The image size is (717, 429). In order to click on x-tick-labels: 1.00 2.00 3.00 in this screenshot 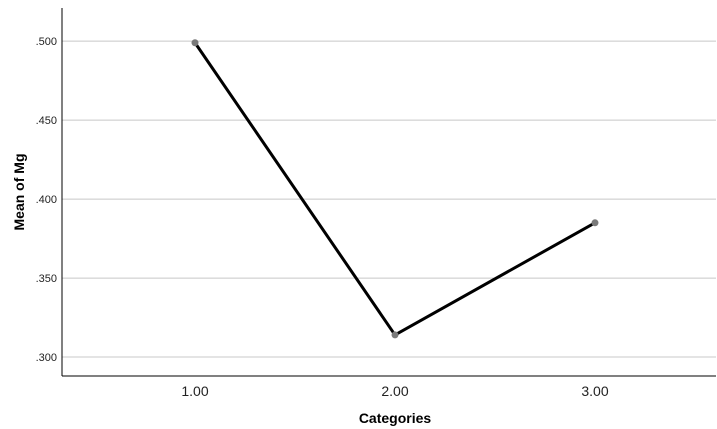, I will do `click(394, 391)`.